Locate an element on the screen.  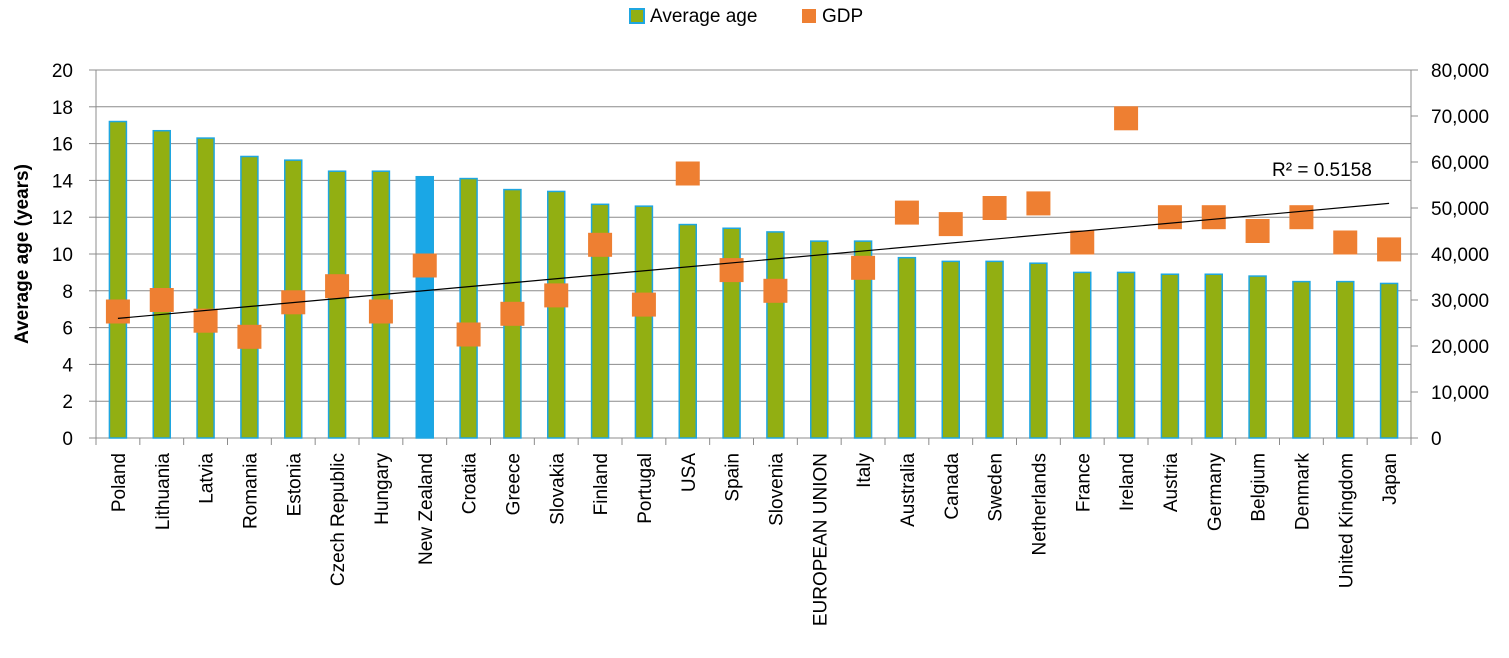
gdp-marker-latvia is located at coordinates (205, 320).